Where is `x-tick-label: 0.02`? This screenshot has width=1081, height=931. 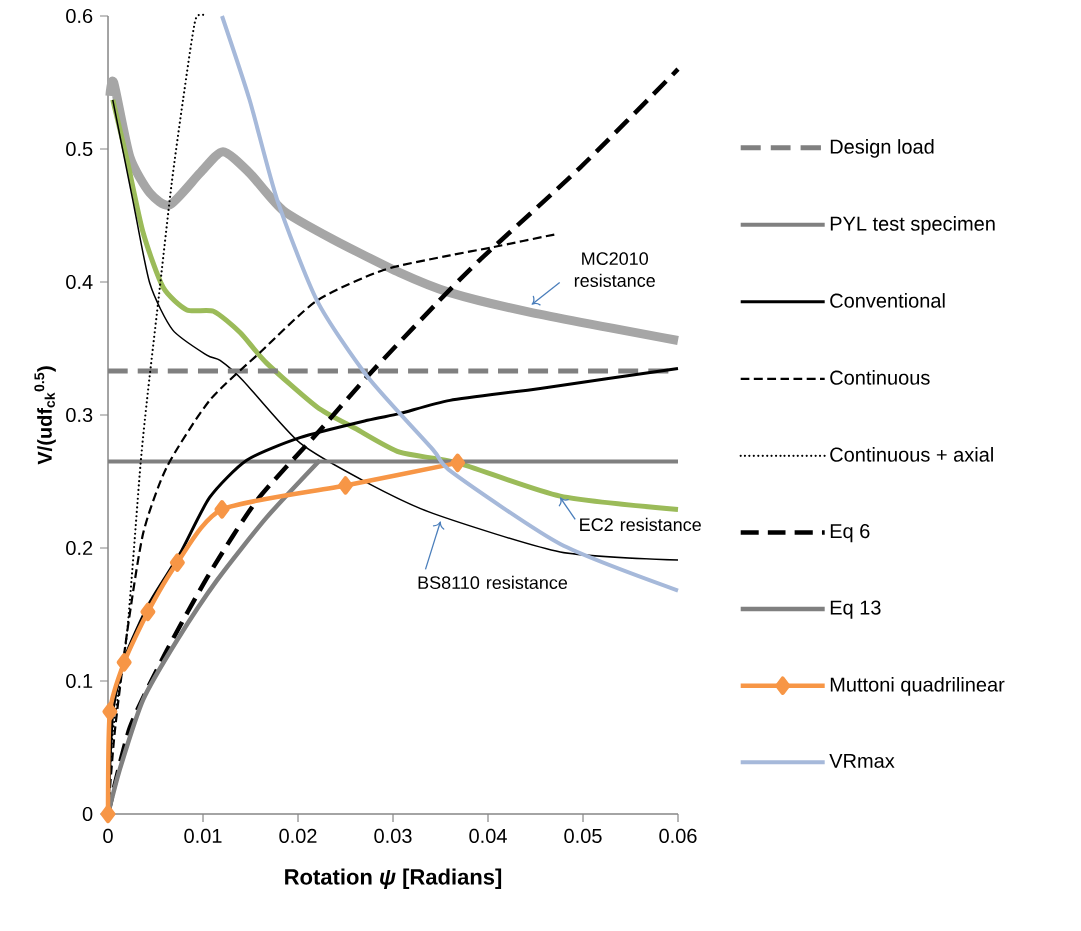
x-tick-label: 0.02 is located at coordinates (298, 835).